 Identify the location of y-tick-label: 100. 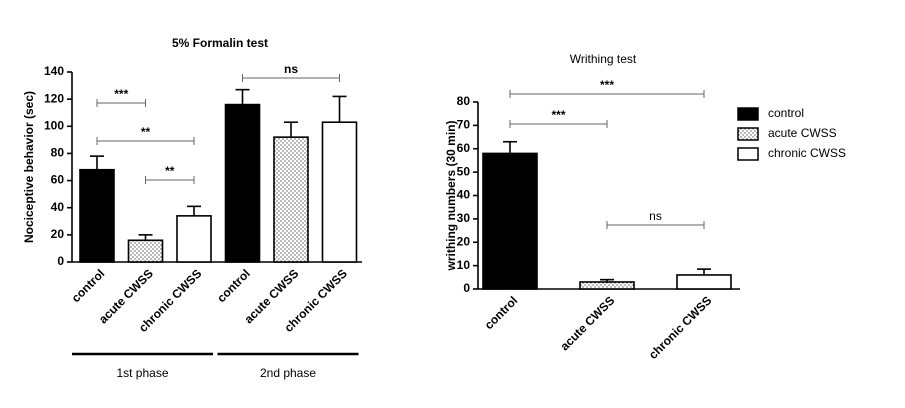
(54, 125).